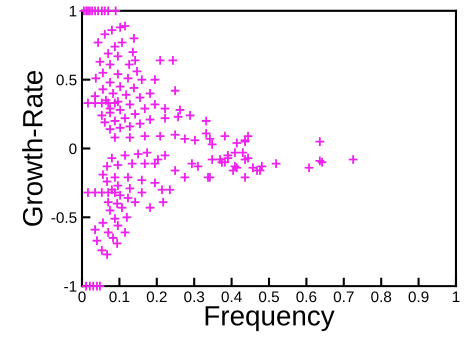 The image size is (474, 339). What do you see at coordinates (268, 296) in the screenshot?
I see `x-tick-label: 0.5` at bounding box center [268, 296].